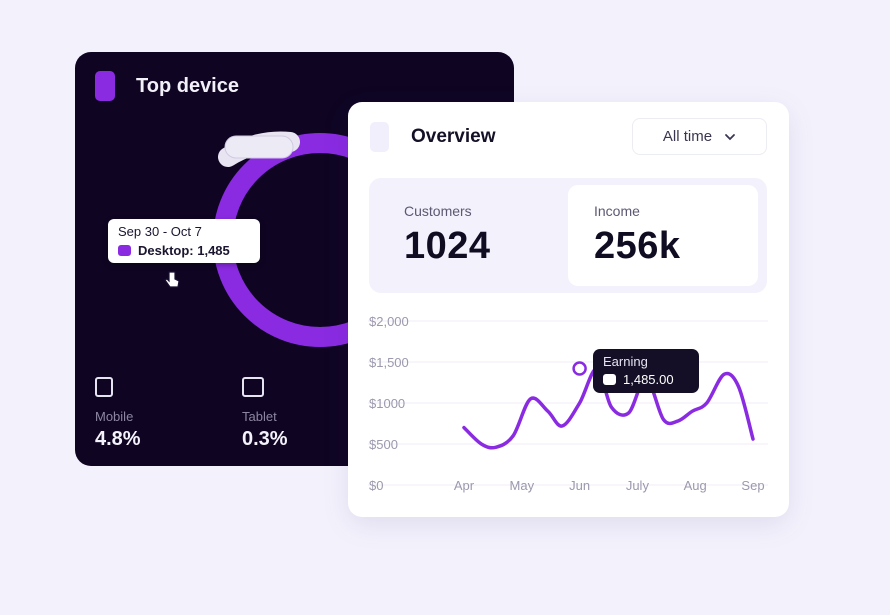  I want to click on x-tick-label: May, so click(522, 485).